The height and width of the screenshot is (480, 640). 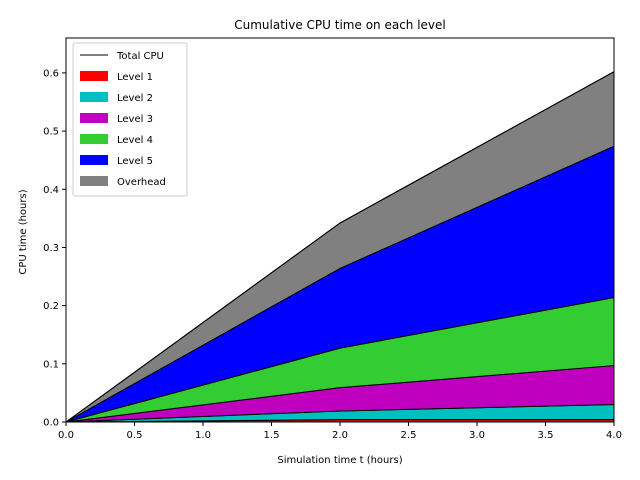 What do you see at coordinates (51, 73) in the screenshot?
I see `y-tick-label: 0.6` at bounding box center [51, 73].